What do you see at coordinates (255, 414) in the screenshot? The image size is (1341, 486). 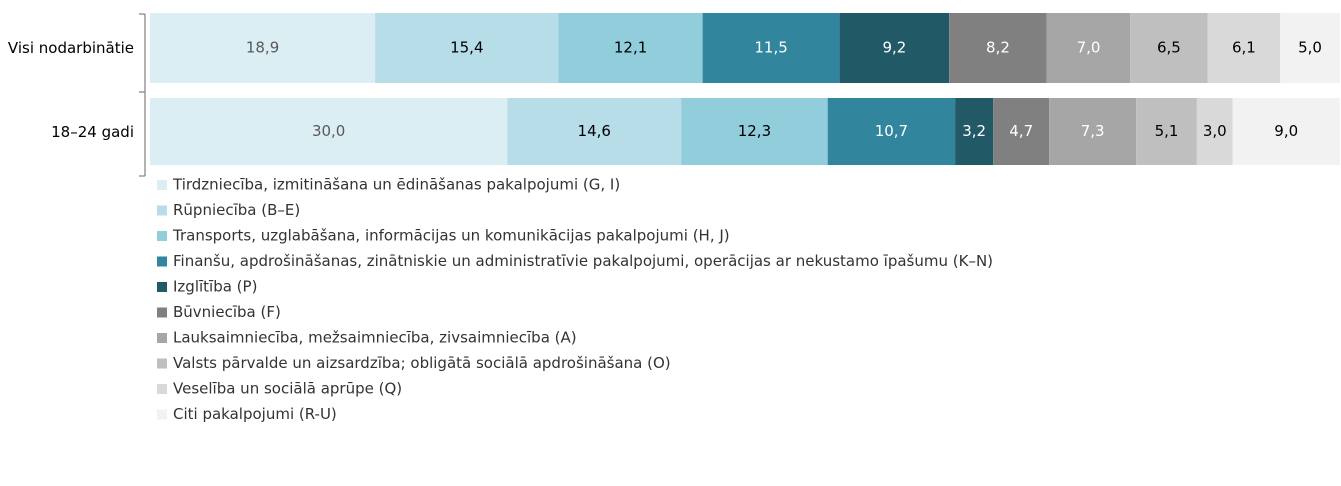 I see `legend-label: Citi pakalpojumi (R-U)` at bounding box center [255, 414].